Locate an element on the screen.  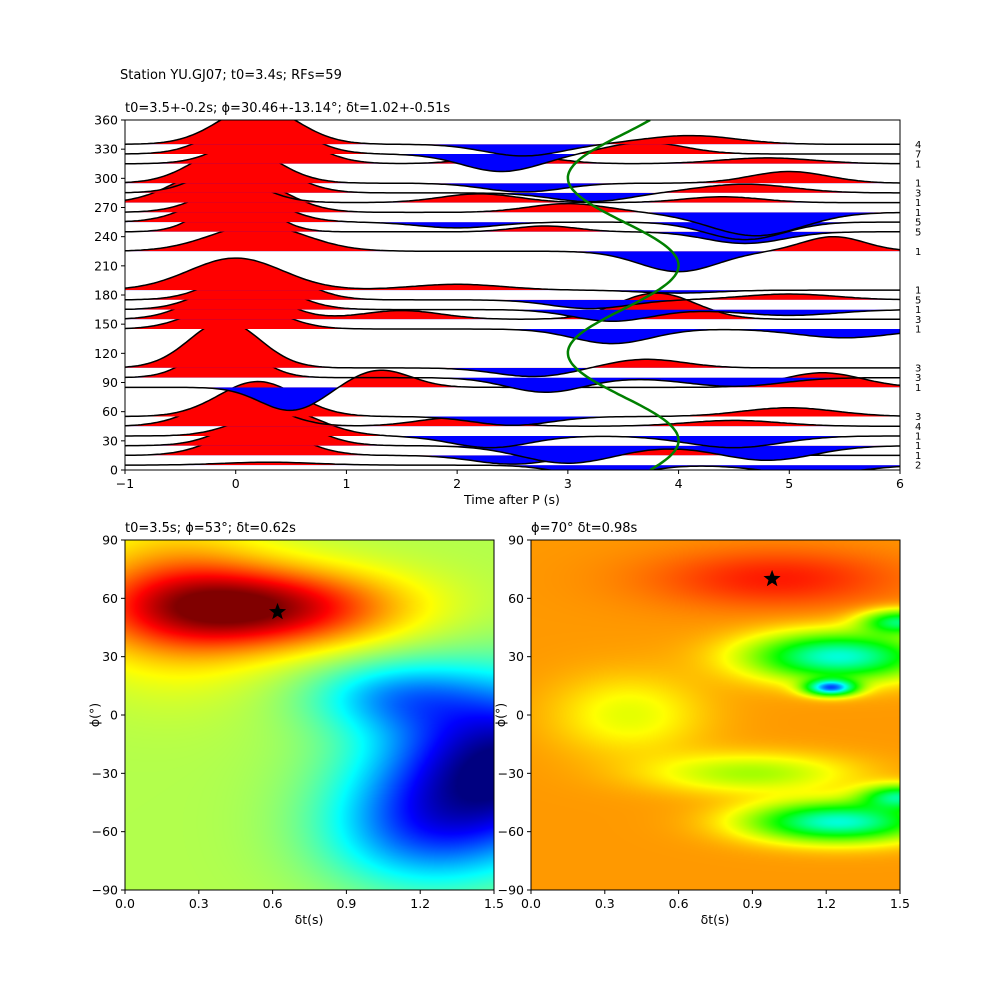
grid-right-y-label: ϕ(°) is located at coordinates (500, 715).